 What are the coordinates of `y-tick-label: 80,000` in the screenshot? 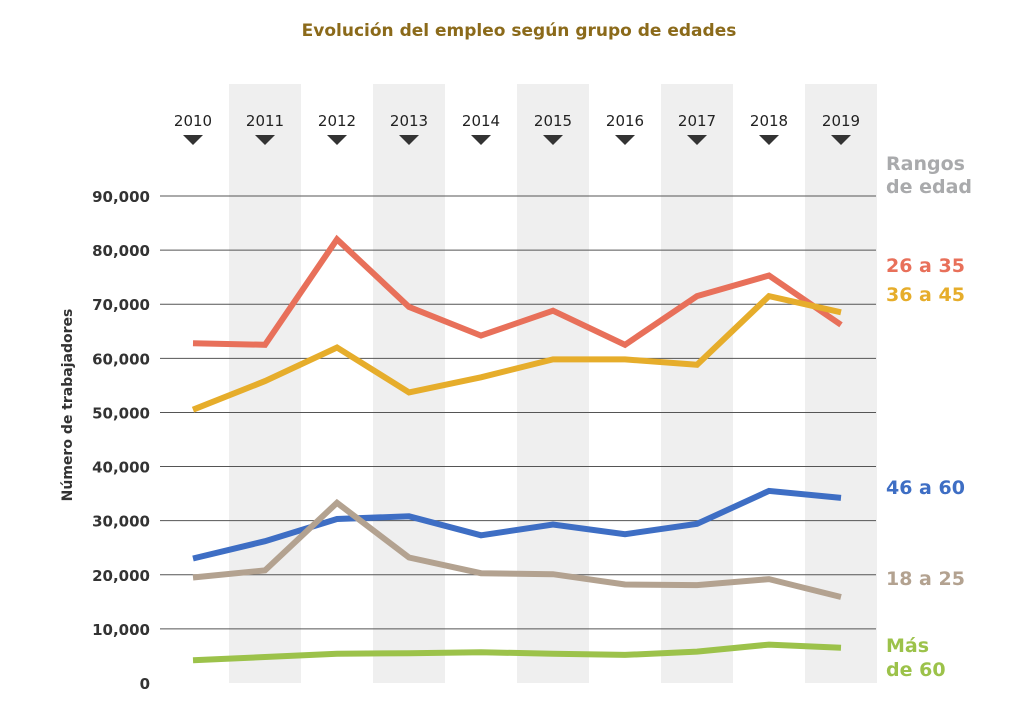 It's located at (121, 251).